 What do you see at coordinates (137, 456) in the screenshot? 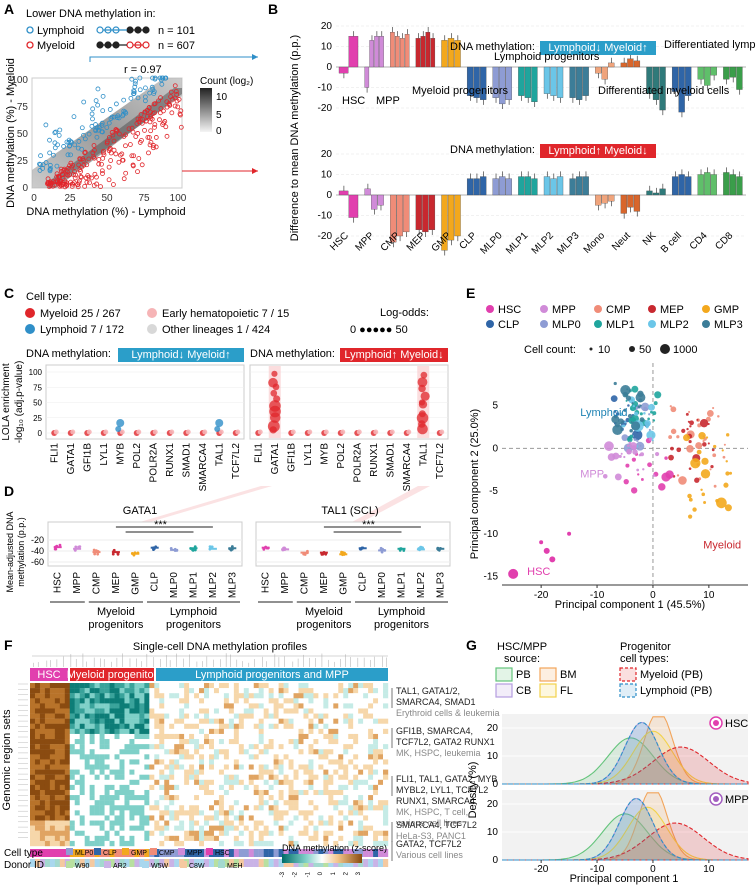
I see `c-xtick-label: POL2` at bounding box center [137, 456].